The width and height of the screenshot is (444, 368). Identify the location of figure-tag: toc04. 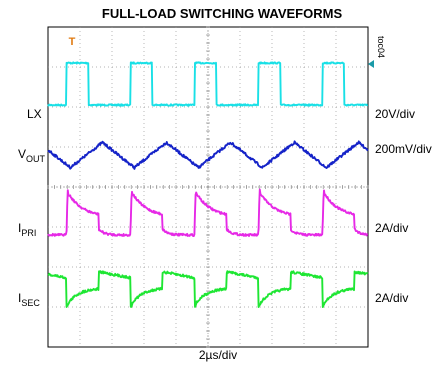
(381, 47).